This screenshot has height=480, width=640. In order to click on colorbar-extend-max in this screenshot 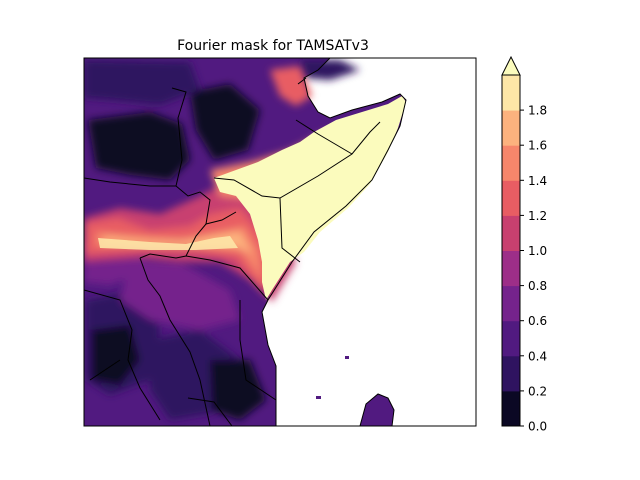, I will do `click(511, 65)`.